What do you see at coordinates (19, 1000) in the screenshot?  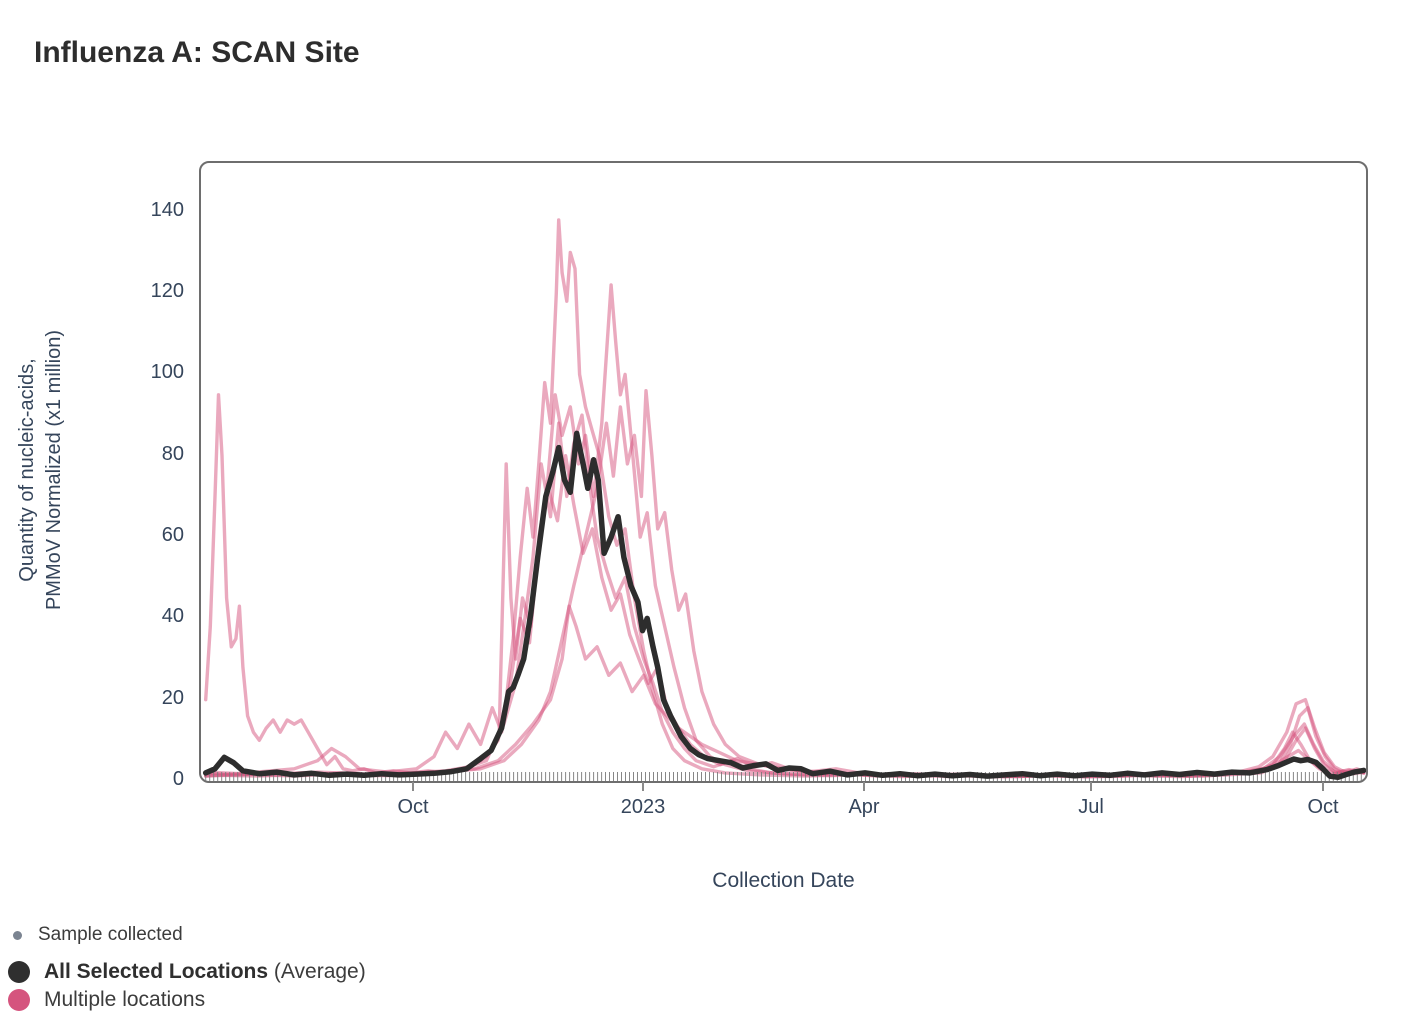 I see `locations-dot-icon` at bounding box center [19, 1000].